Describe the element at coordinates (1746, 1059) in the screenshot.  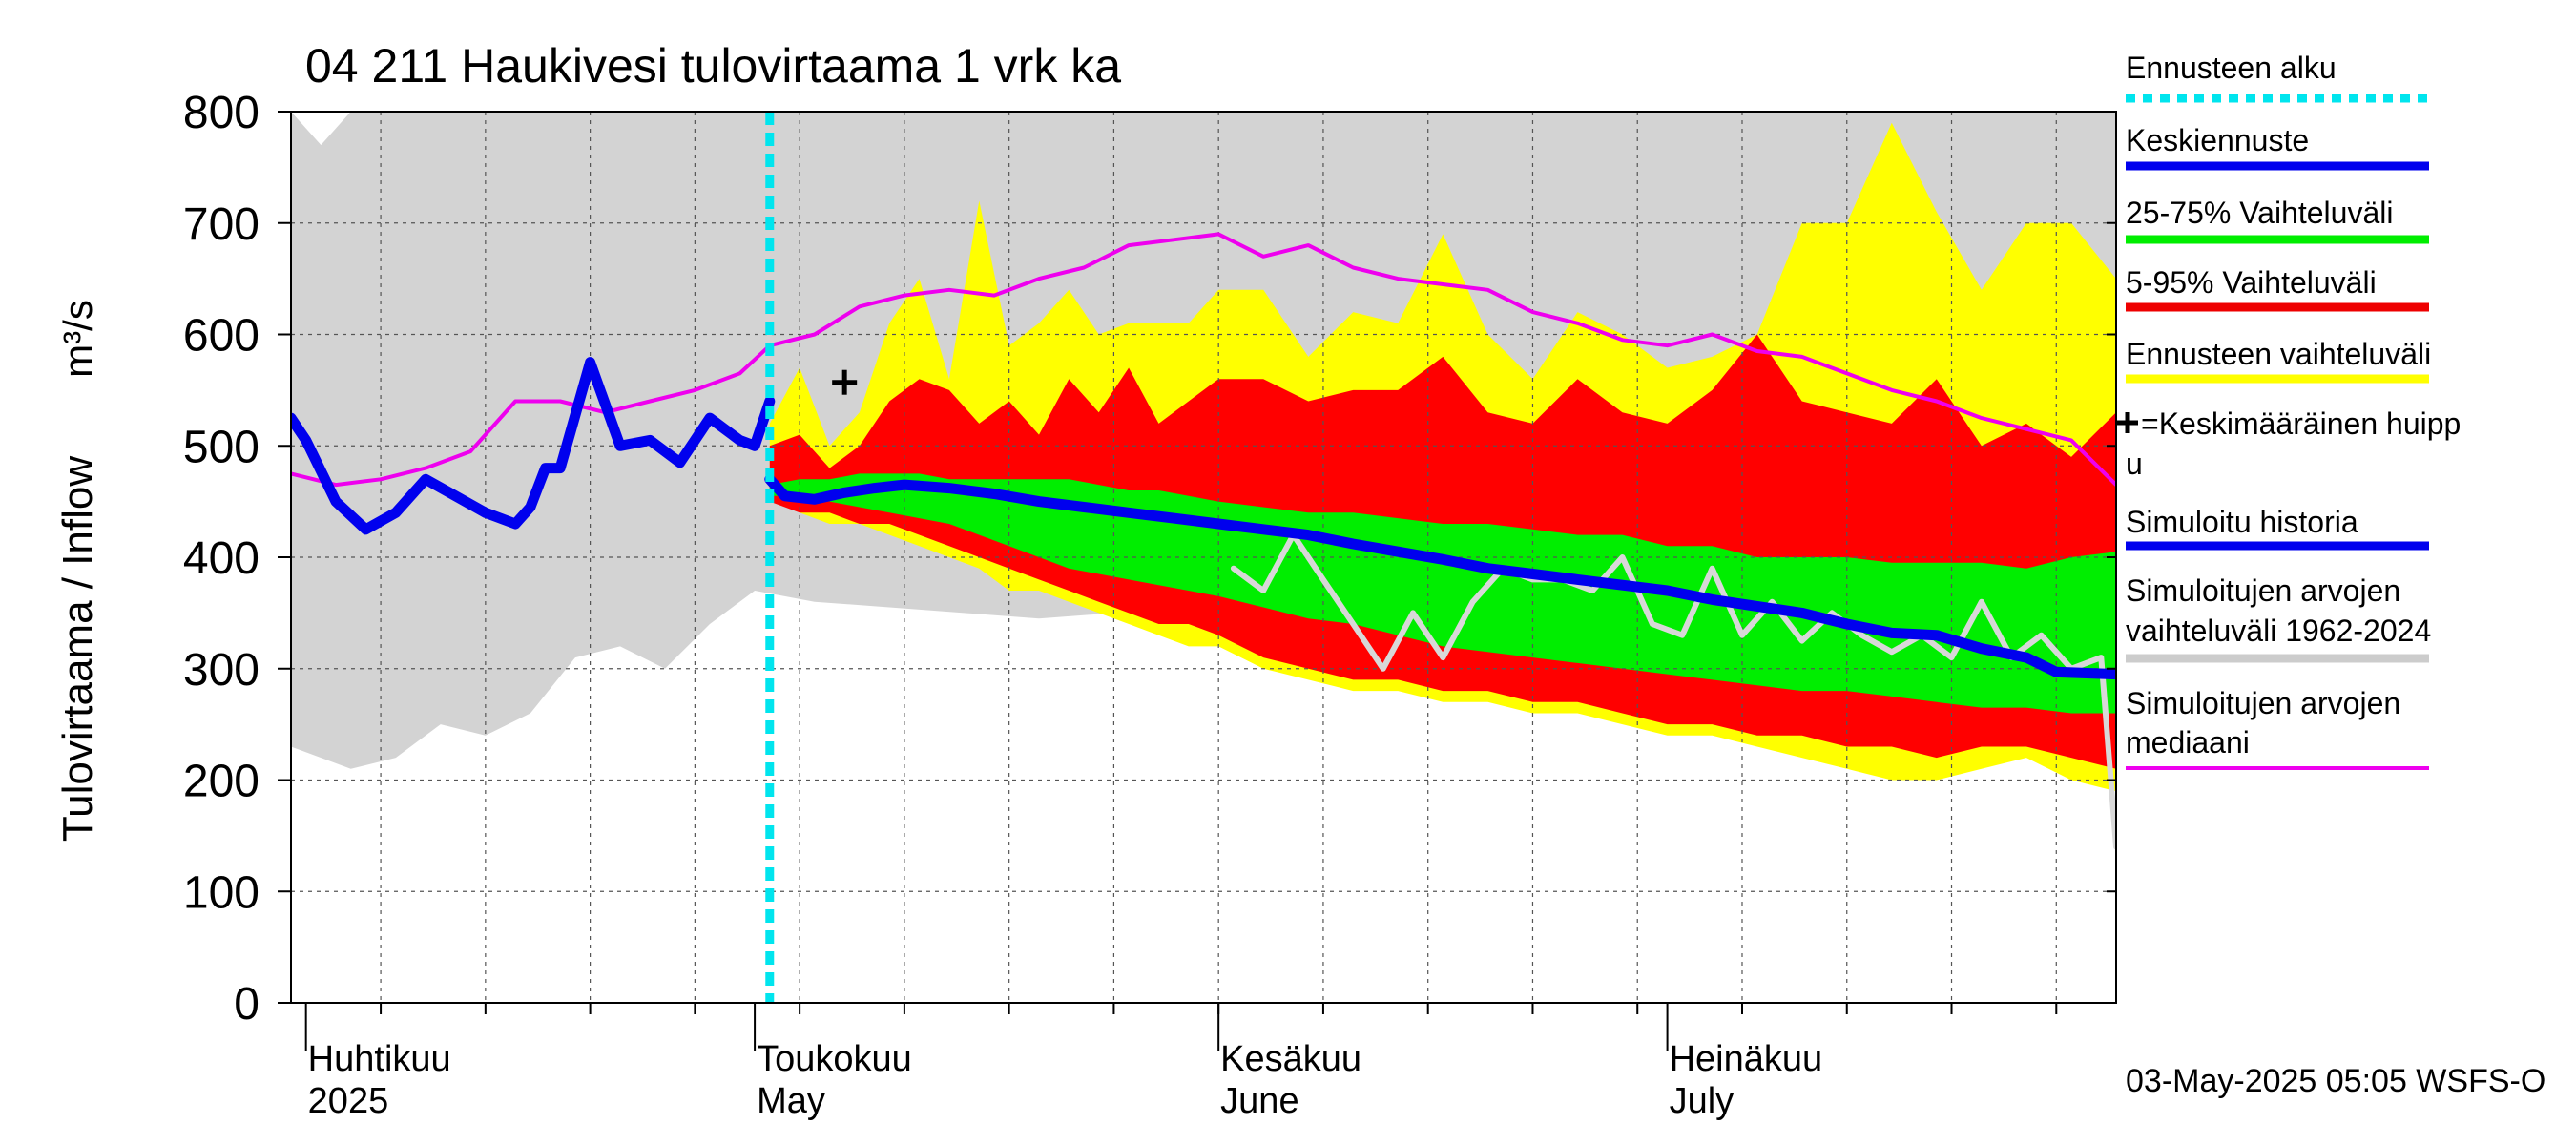
I see `month-label-fi: Heinäkuu` at that location.